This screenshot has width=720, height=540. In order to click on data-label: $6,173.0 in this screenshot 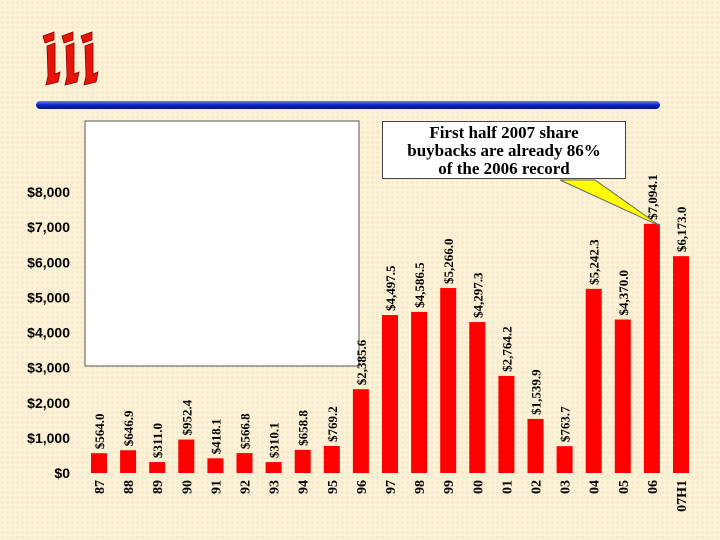, I will do `click(681, 230)`.